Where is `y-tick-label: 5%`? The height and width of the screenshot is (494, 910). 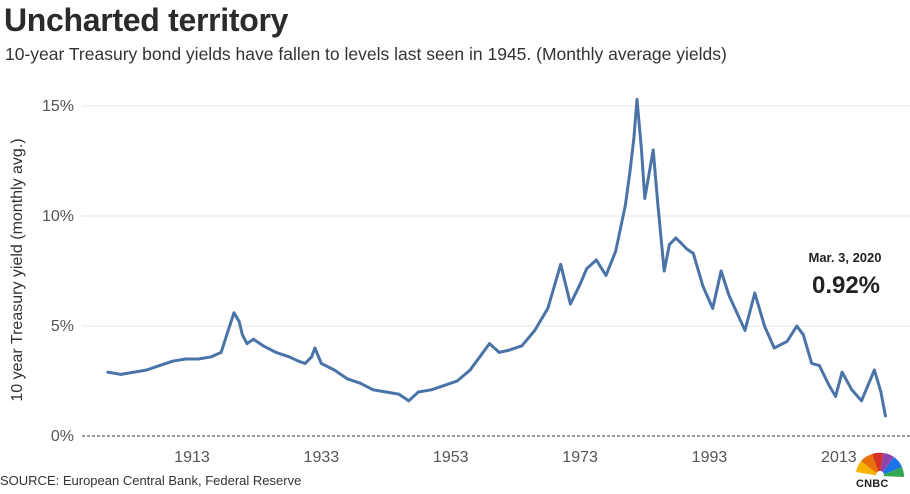 y-tick-label: 5% is located at coordinates (62, 326).